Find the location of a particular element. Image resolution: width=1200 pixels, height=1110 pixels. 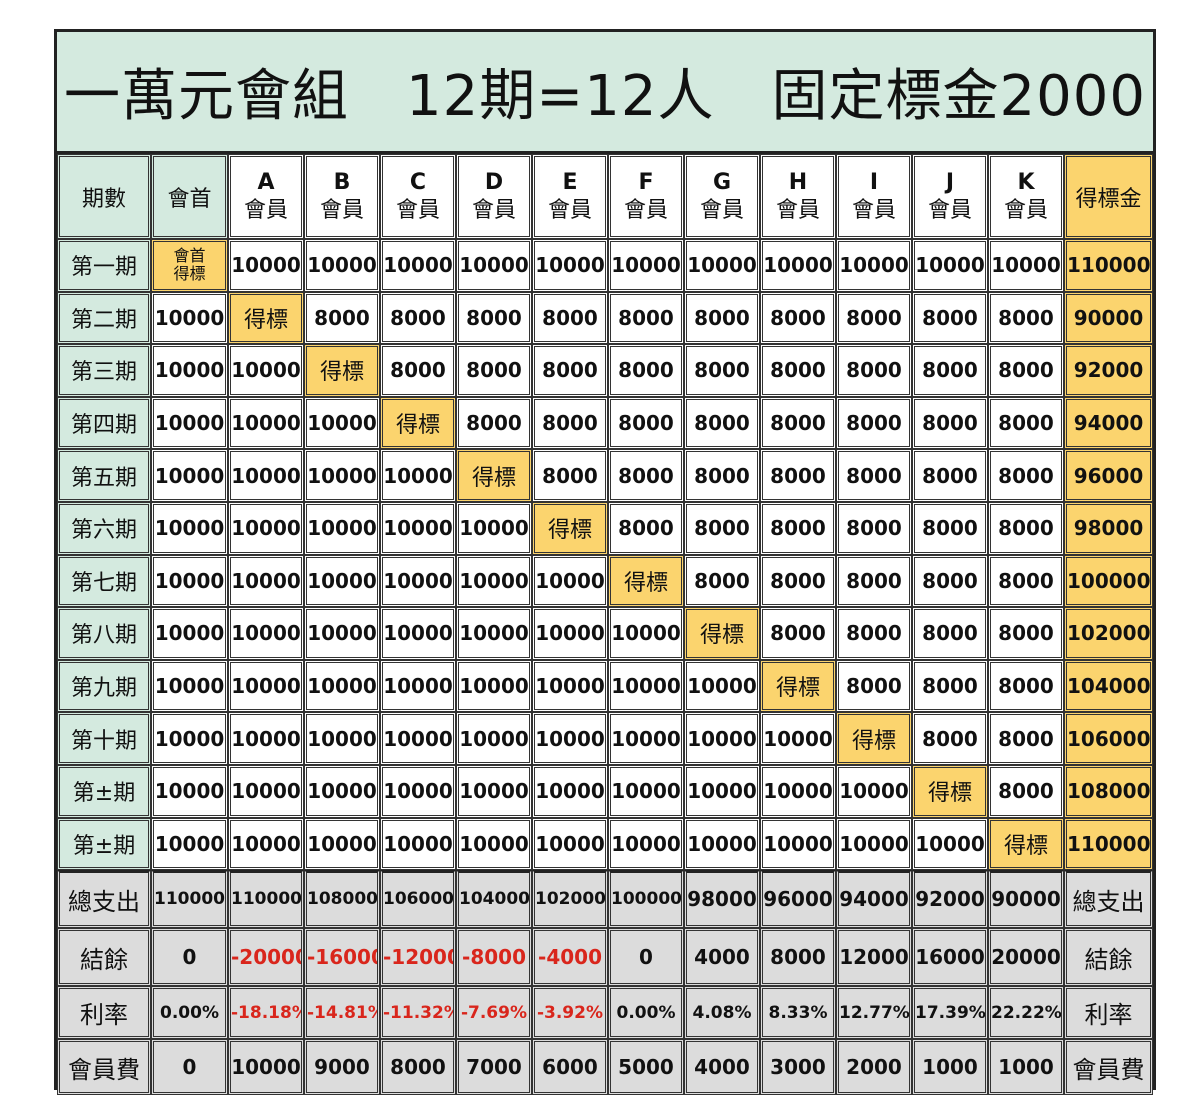

summary-label: 結餘 is located at coordinates (104, 957).